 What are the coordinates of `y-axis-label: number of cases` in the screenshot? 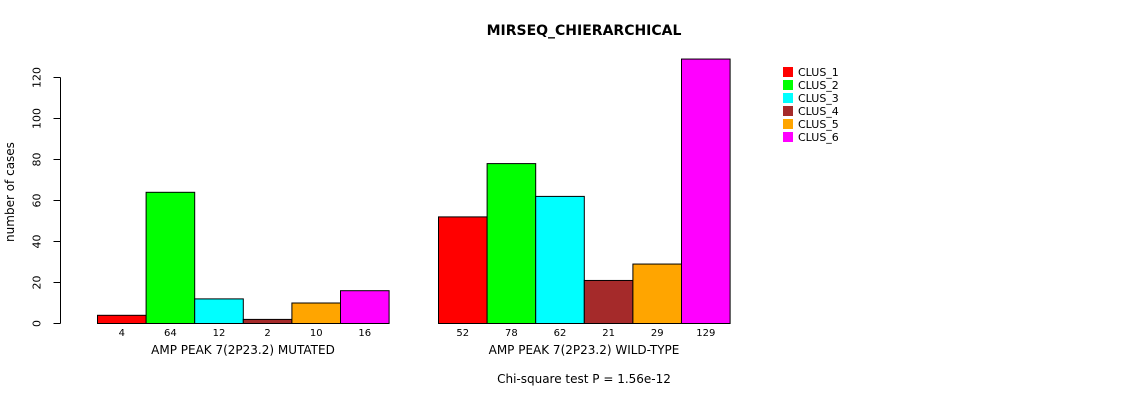 It's located at (10, 192).